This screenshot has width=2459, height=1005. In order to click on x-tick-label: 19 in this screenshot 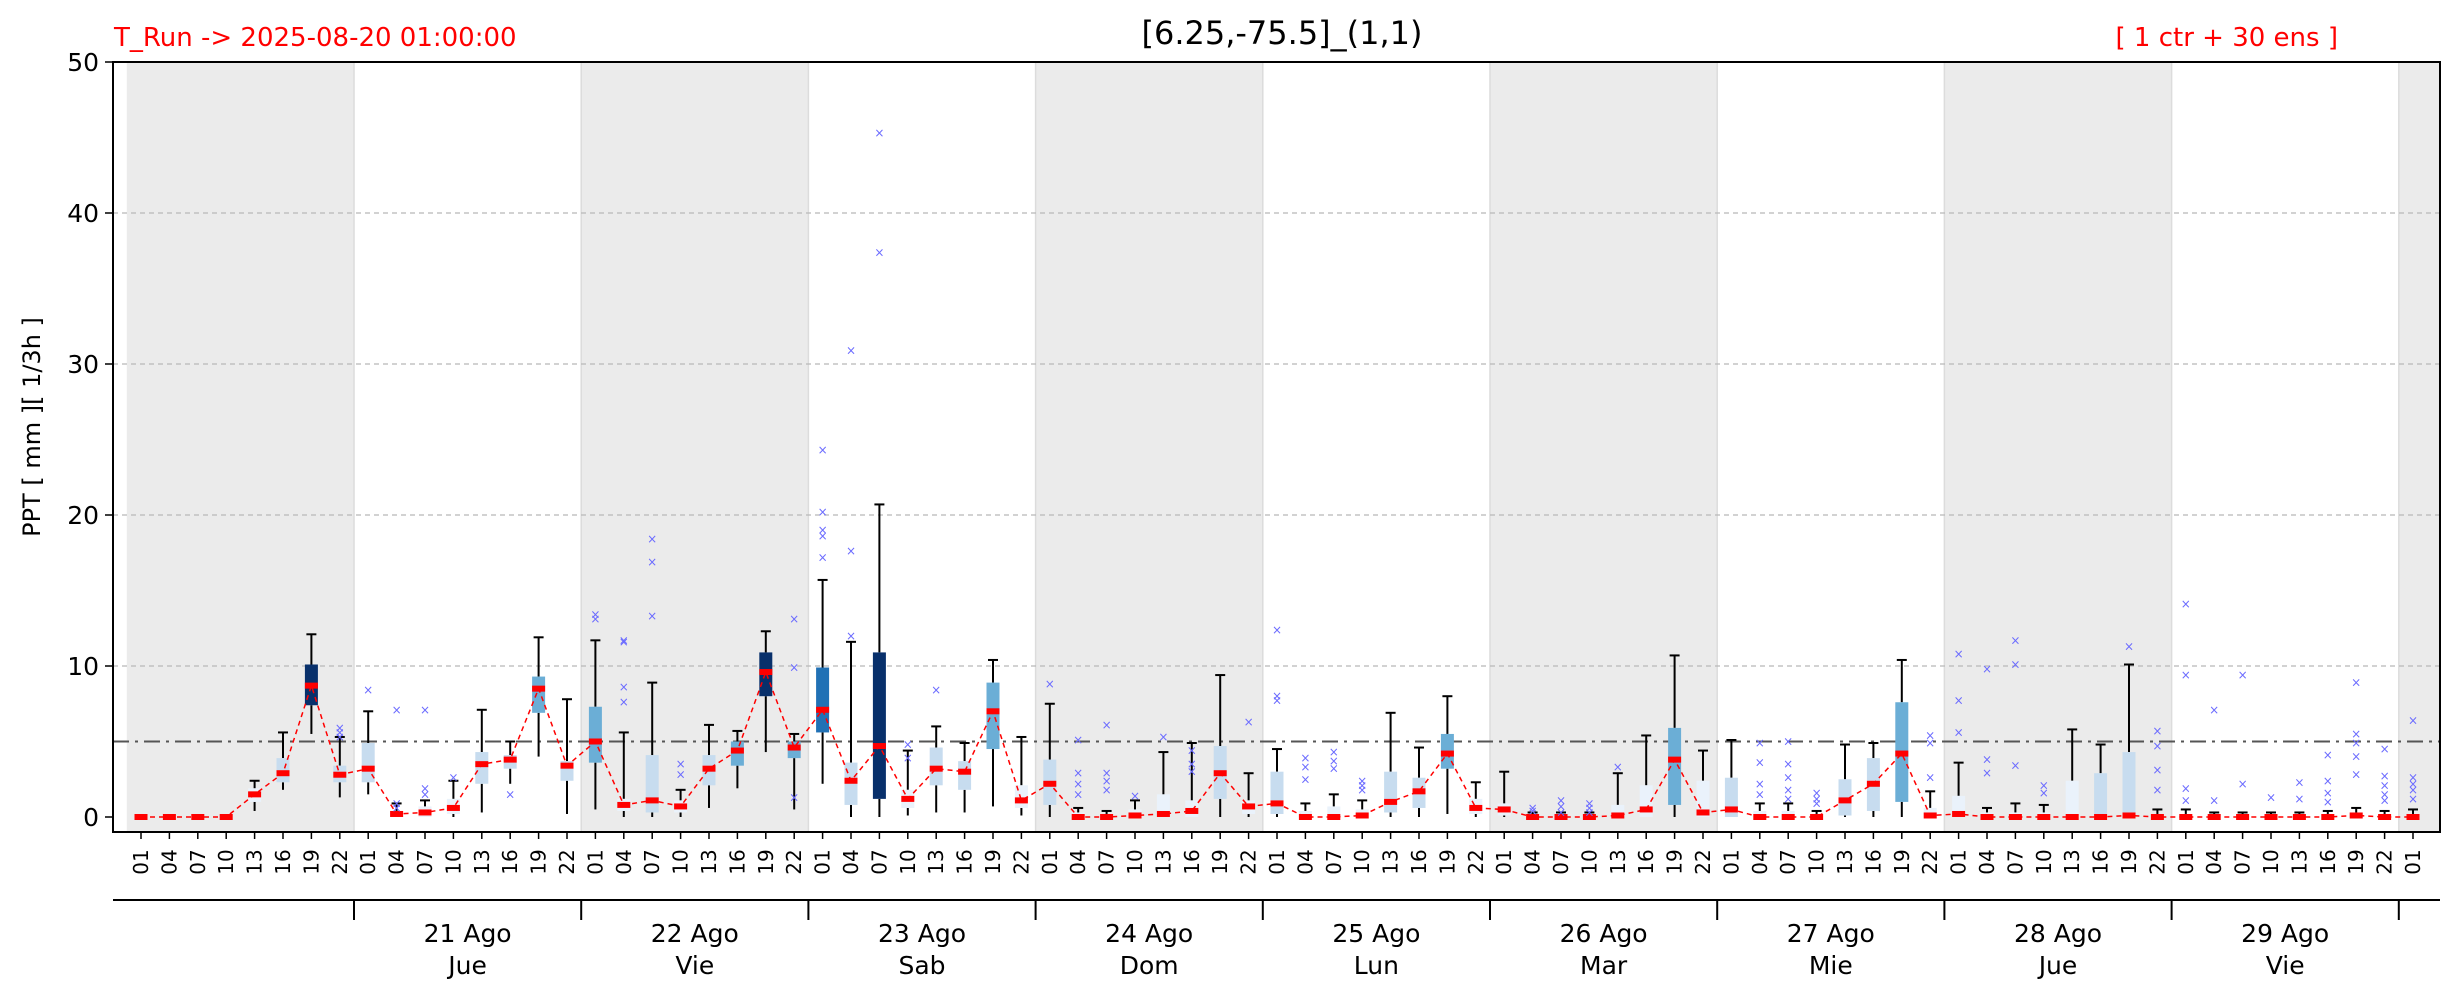, I will do `click(993, 861)`.